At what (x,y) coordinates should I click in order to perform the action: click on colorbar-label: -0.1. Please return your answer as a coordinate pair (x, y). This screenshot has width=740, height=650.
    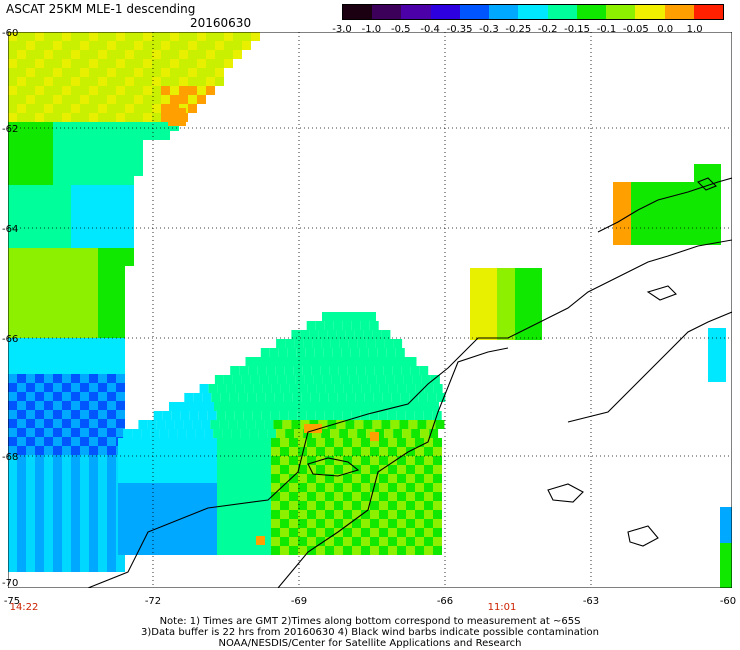
    Looking at the image, I should click on (606, 29).